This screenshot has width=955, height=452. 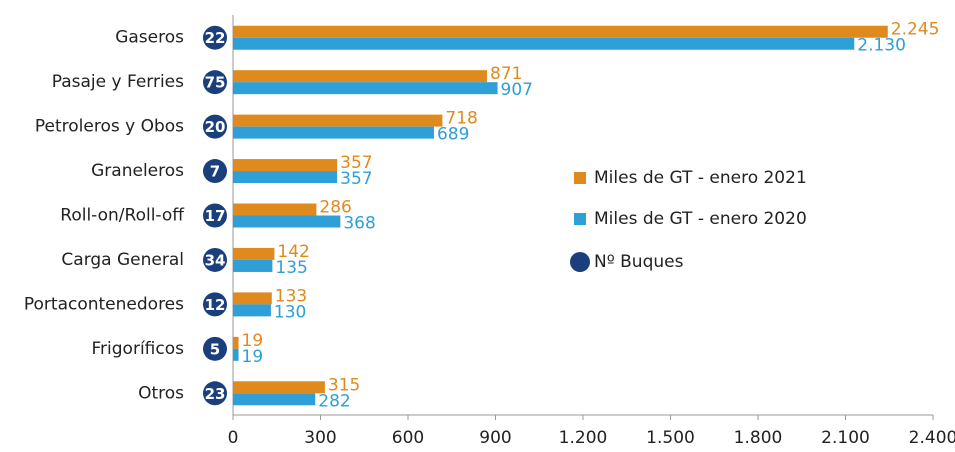 I want to click on x-tick-label: 0, so click(x=233, y=438).